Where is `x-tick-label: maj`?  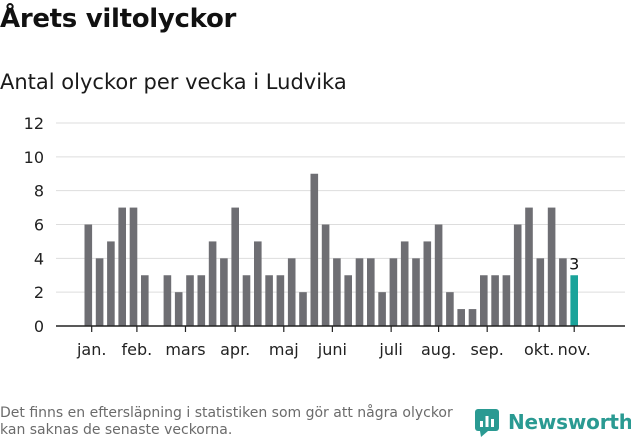
x-tick-label: maj is located at coordinates (284, 349).